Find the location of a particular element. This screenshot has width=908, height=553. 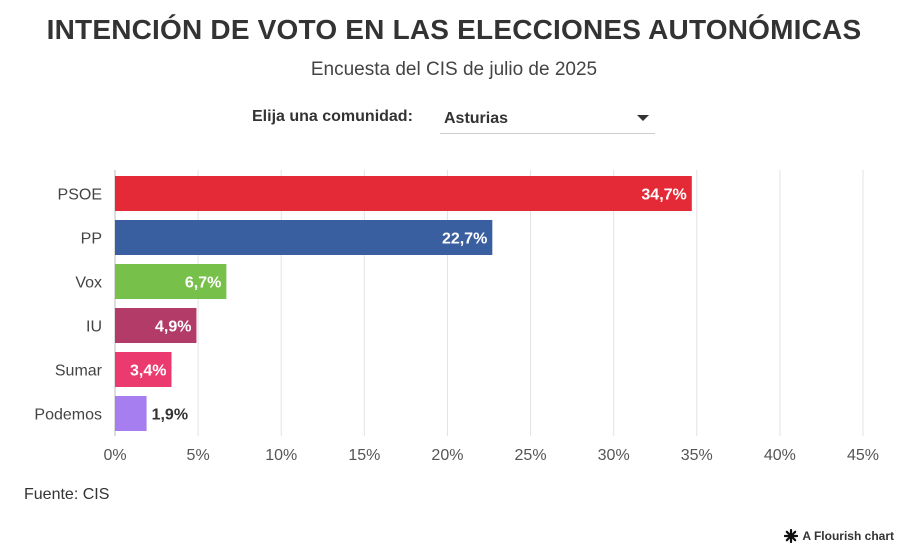

category-label: PP is located at coordinates (91, 239).